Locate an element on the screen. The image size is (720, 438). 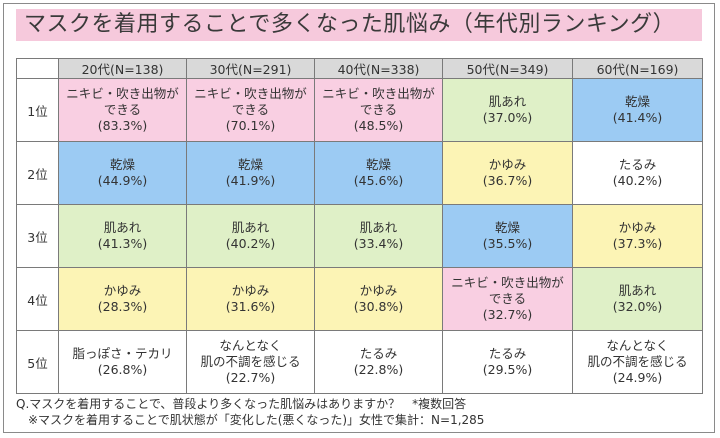
table-cell: かゆみ (28.3%) is located at coordinates (122, 299).